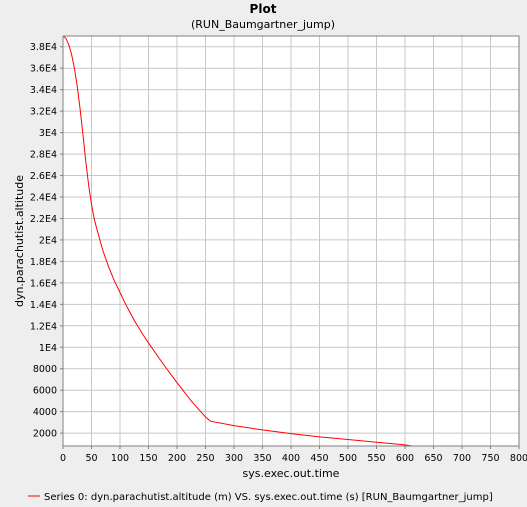 The height and width of the screenshot is (507, 527). Describe the element at coordinates (490, 458) in the screenshot. I see `x-tick-label: 750` at that location.